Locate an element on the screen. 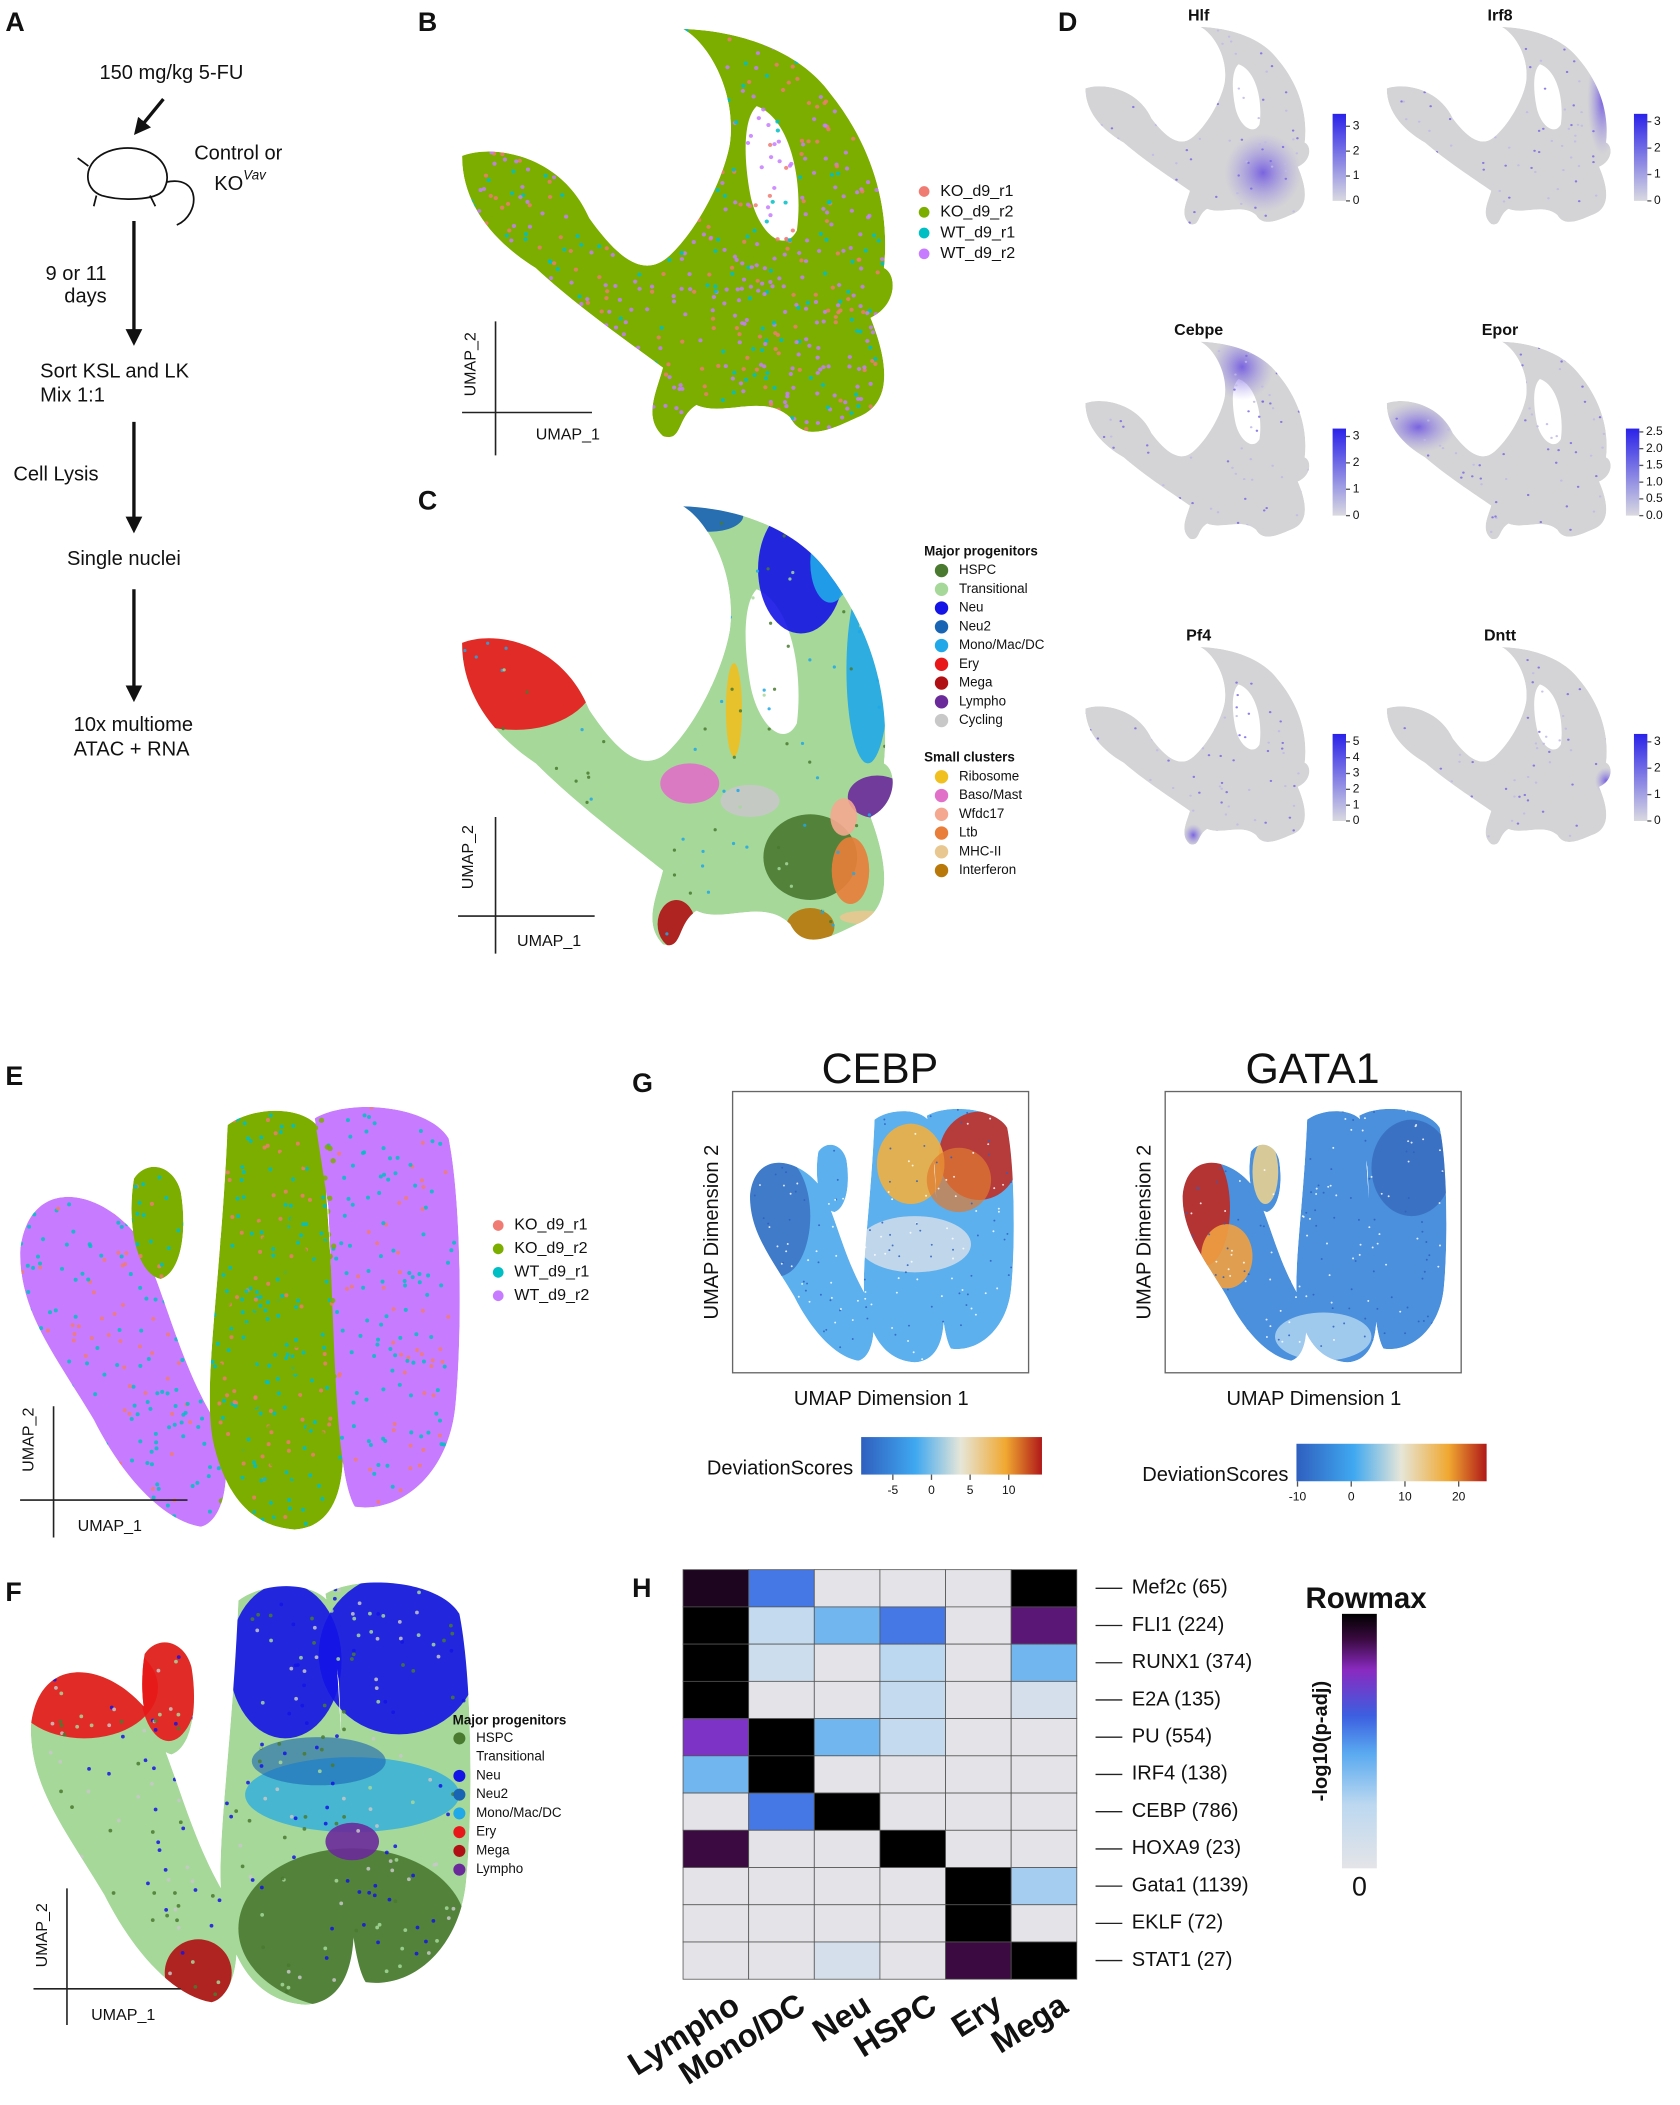  panel-letter: A is located at coordinates (14, 22).